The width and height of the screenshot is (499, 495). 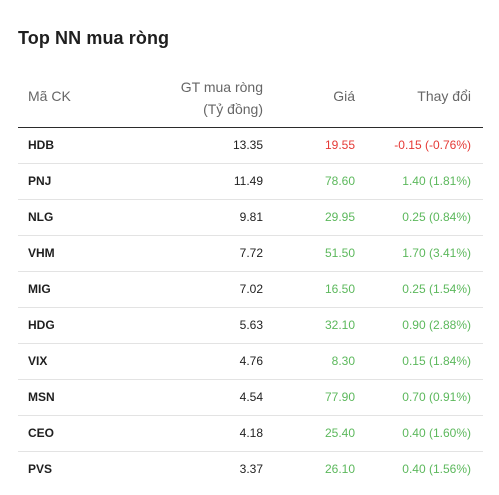 I want to click on price-change: 0.90 (2.88%), so click(x=436, y=325).